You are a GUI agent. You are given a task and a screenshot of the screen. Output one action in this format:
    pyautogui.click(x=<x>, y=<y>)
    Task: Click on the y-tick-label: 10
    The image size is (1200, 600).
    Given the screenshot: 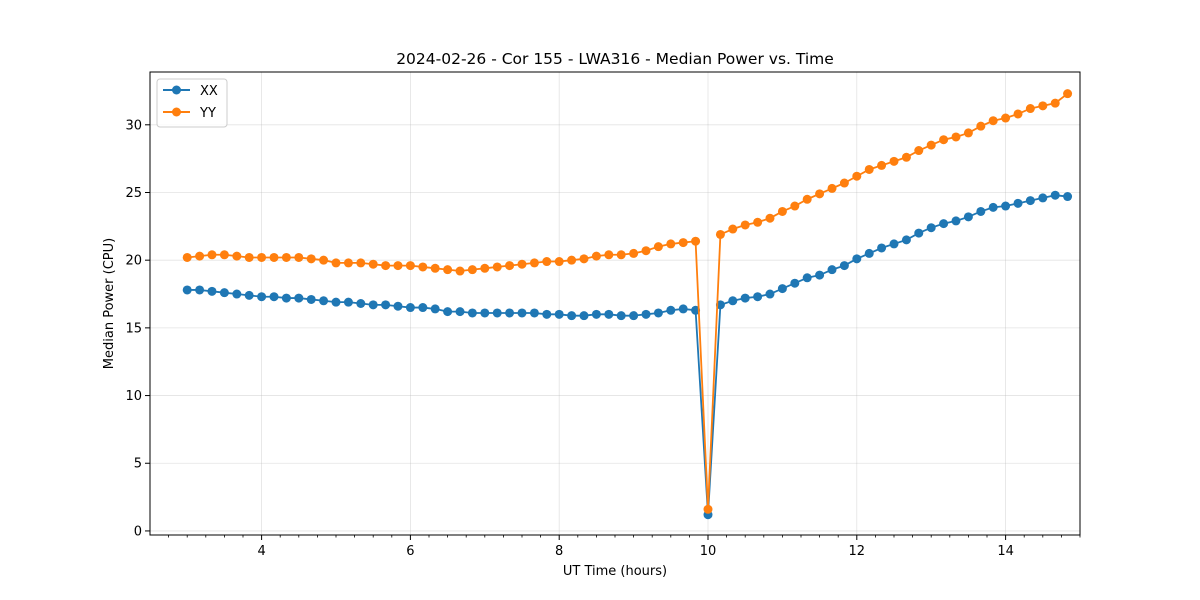 What is the action you would take?
    pyautogui.click(x=133, y=396)
    